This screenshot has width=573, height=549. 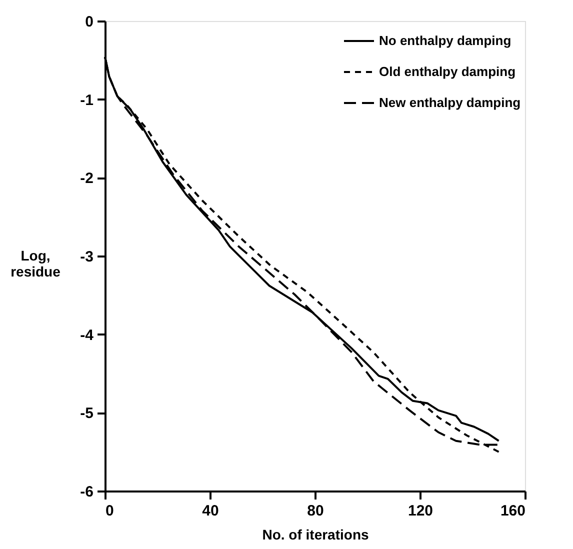 I want to click on y-tick-label: -2, so click(x=87, y=179).